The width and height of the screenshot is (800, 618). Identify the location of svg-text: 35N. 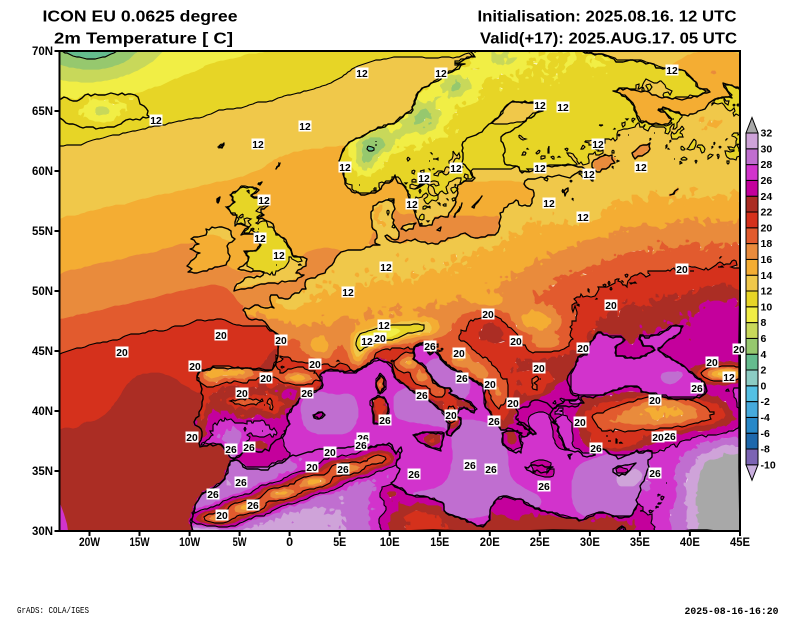
(42, 472).